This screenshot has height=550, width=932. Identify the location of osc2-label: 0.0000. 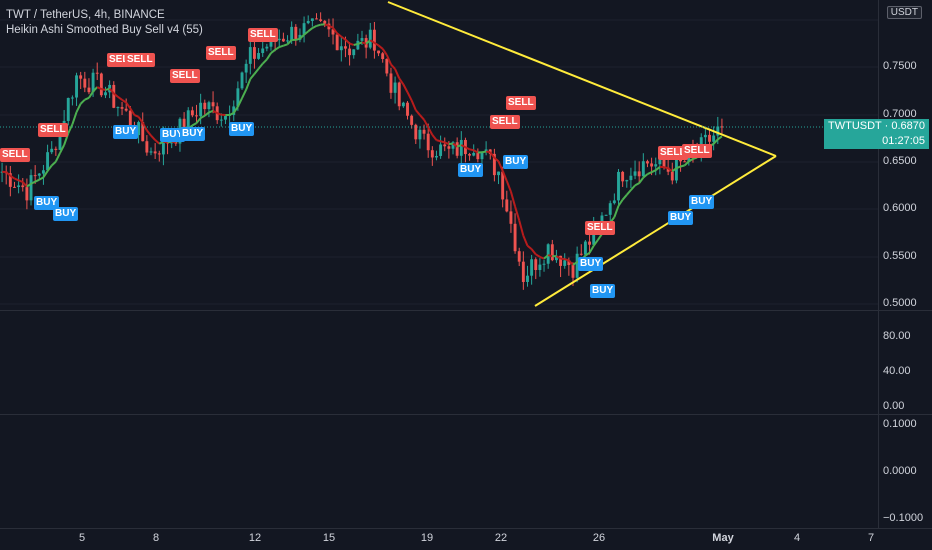
(900, 471).